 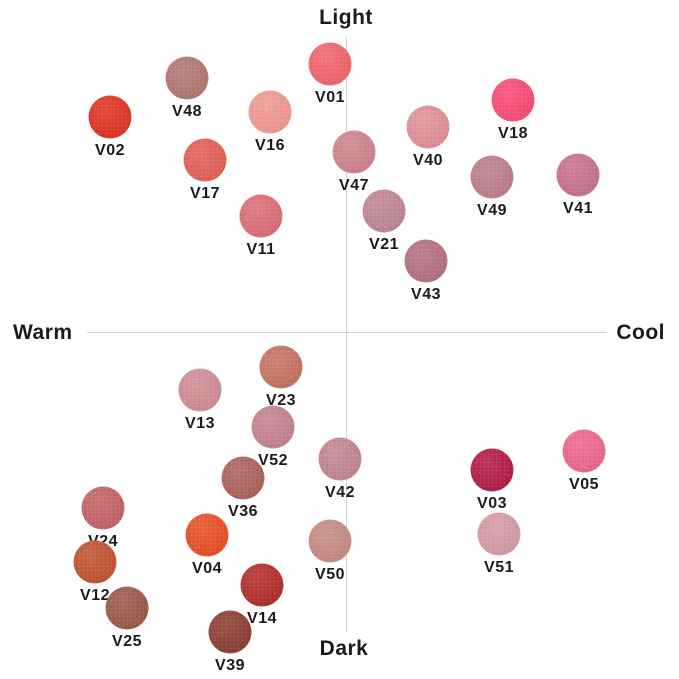 What do you see at coordinates (330, 541) in the screenshot?
I see `swatch-v50` at bounding box center [330, 541].